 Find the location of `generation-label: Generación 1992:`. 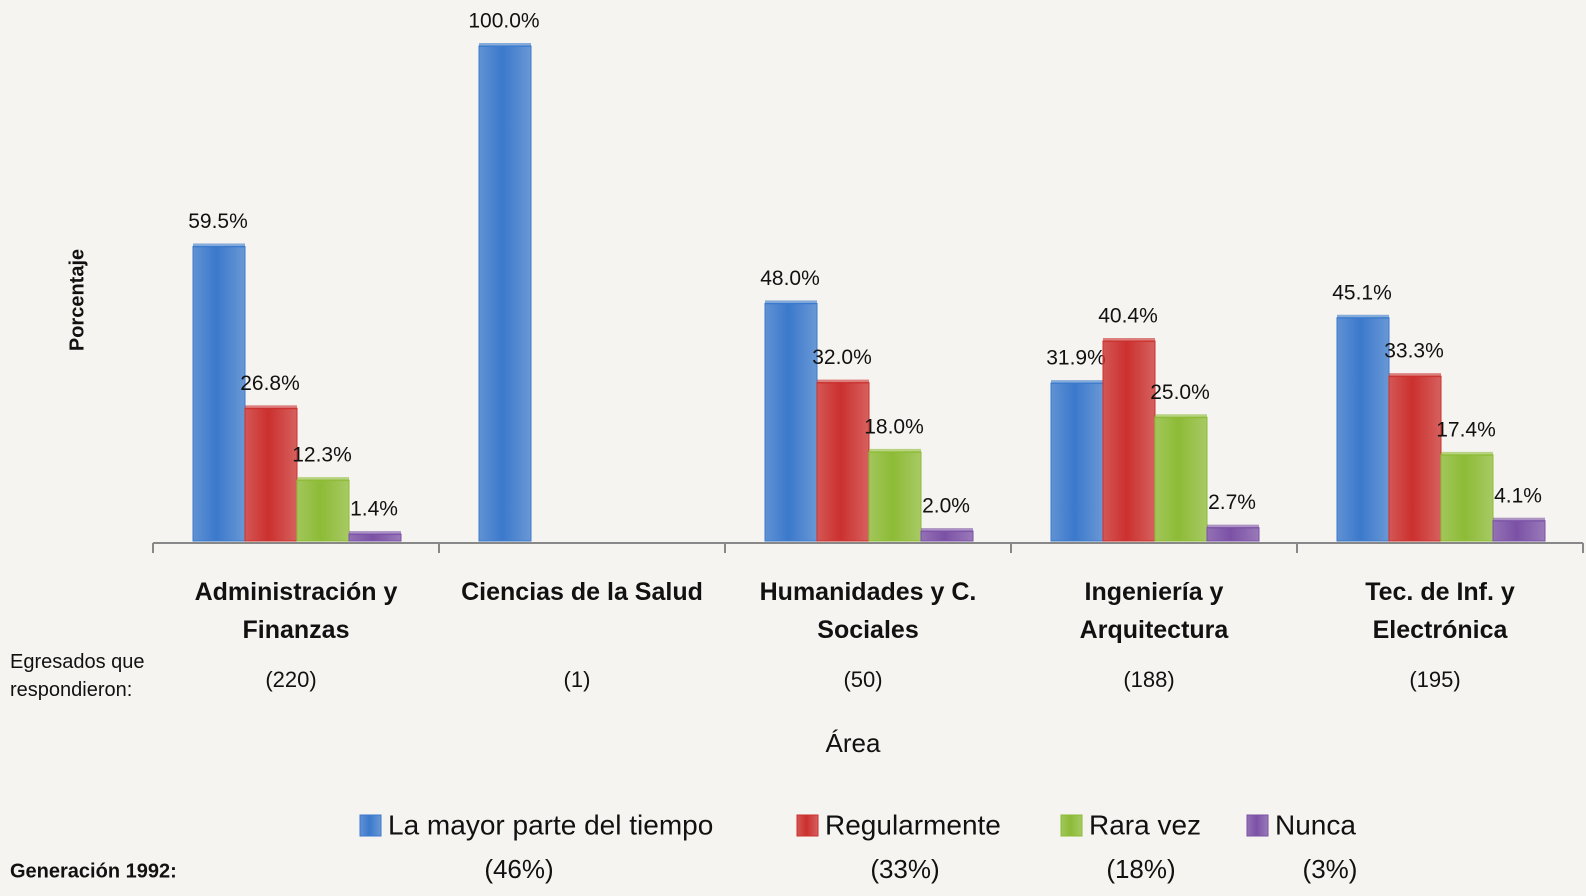

generation-label: Generación 1992: is located at coordinates (93, 871).